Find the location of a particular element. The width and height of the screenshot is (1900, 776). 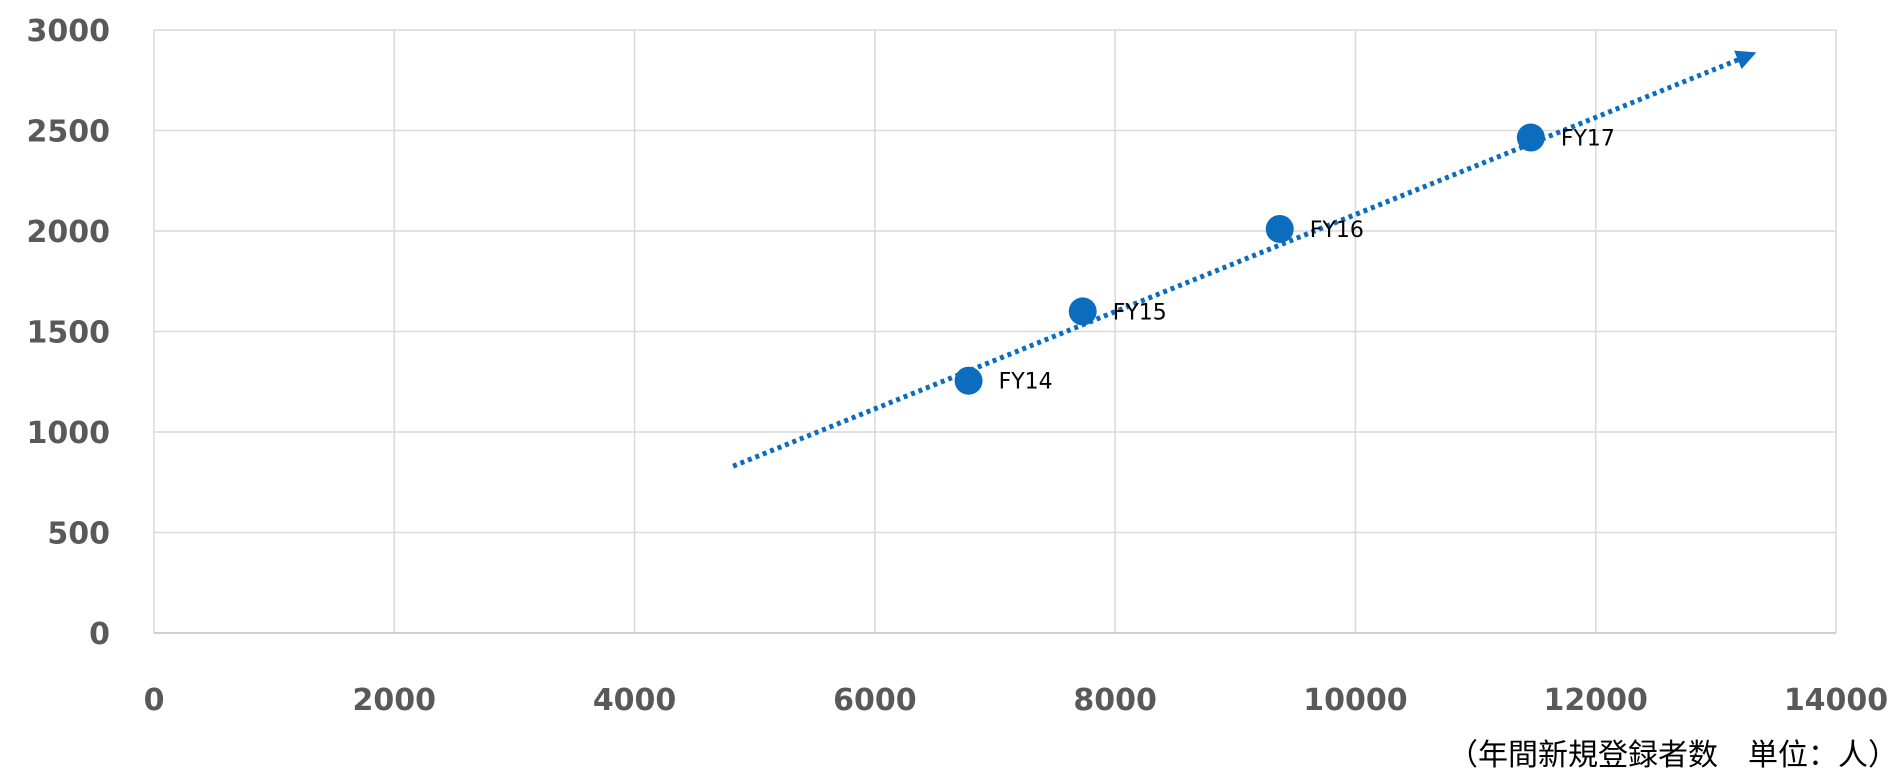

data-point-label: FY15 is located at coordinates (1140, 312).